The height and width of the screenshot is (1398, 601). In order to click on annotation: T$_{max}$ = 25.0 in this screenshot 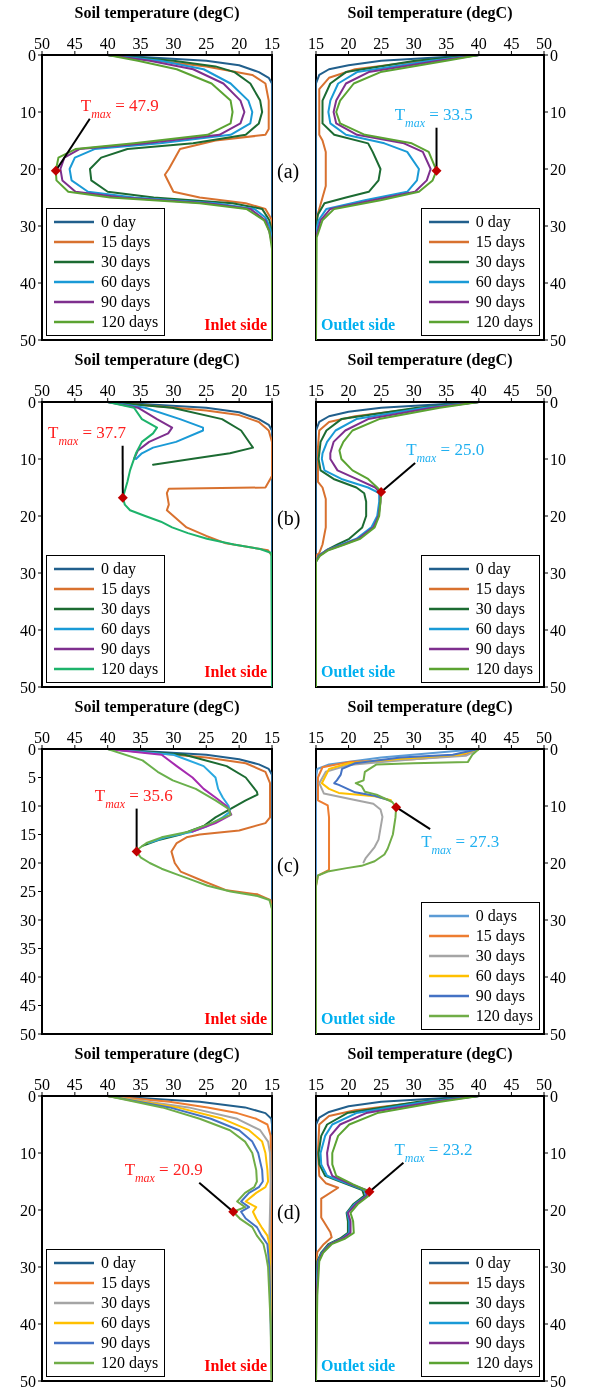, I will do `click(445, 453)`.